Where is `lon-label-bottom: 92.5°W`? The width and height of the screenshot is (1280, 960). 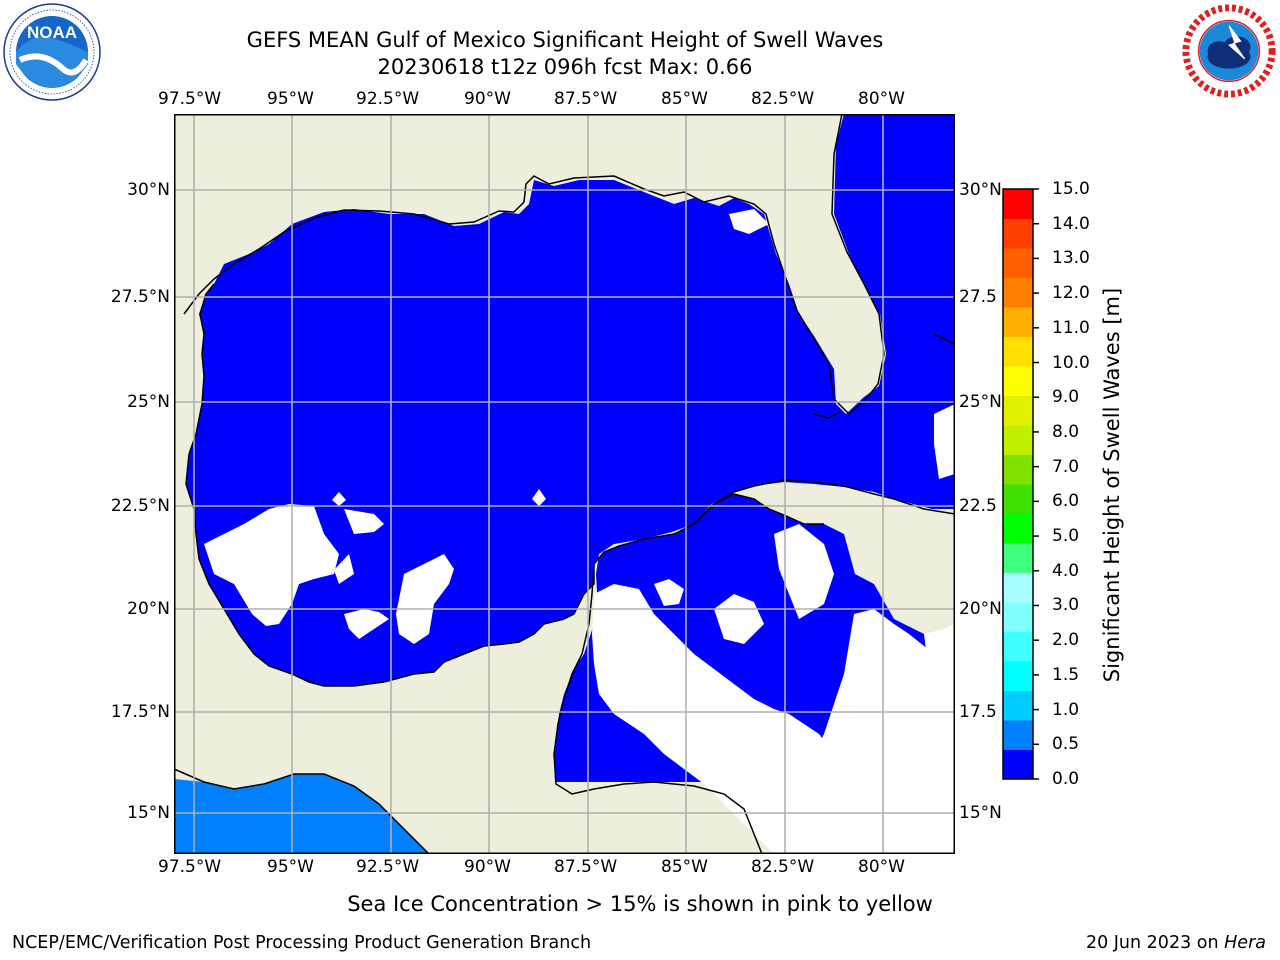 lon-label-bottom: 92.5°W is located at coordinates (388, 867).